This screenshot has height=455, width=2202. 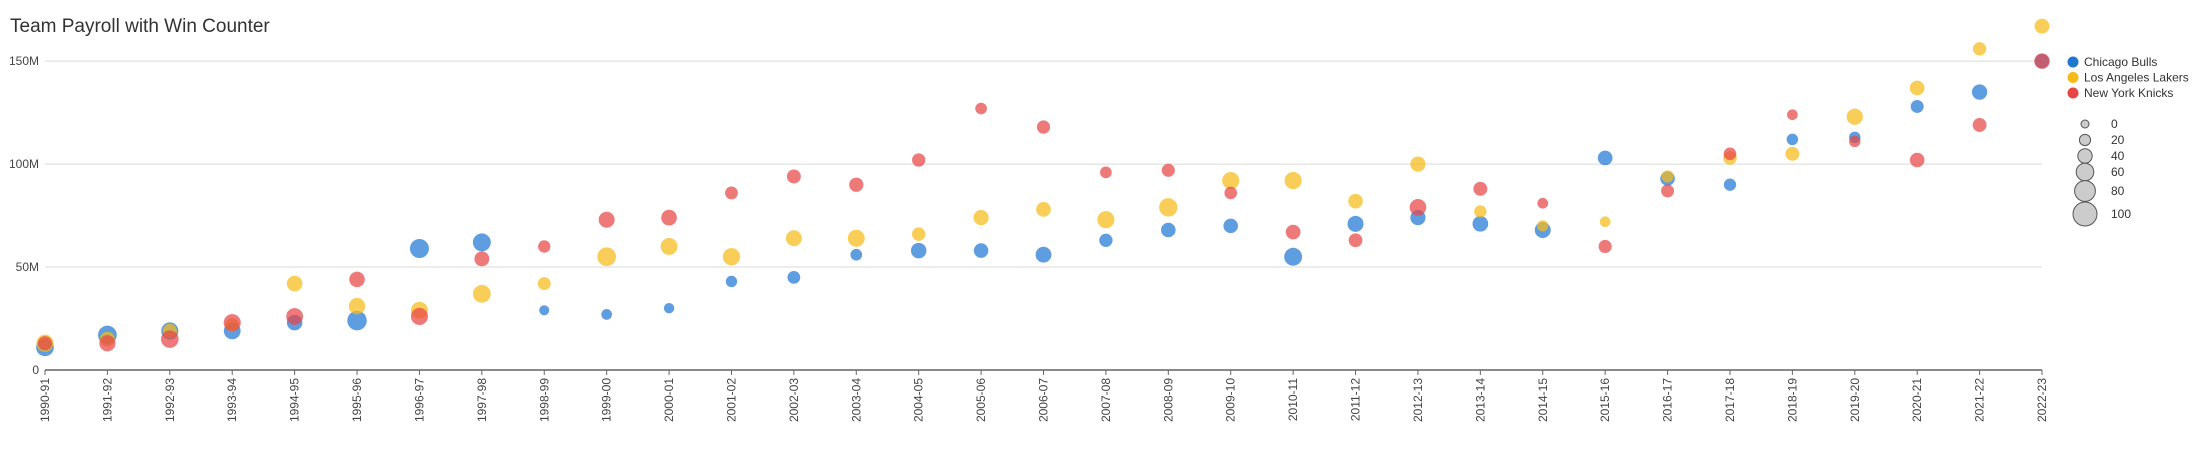 What do you see at coordinates (2118, 172) in the screenshot?
I see `size-legend-label: 60` at bounding box center [2118, 172].